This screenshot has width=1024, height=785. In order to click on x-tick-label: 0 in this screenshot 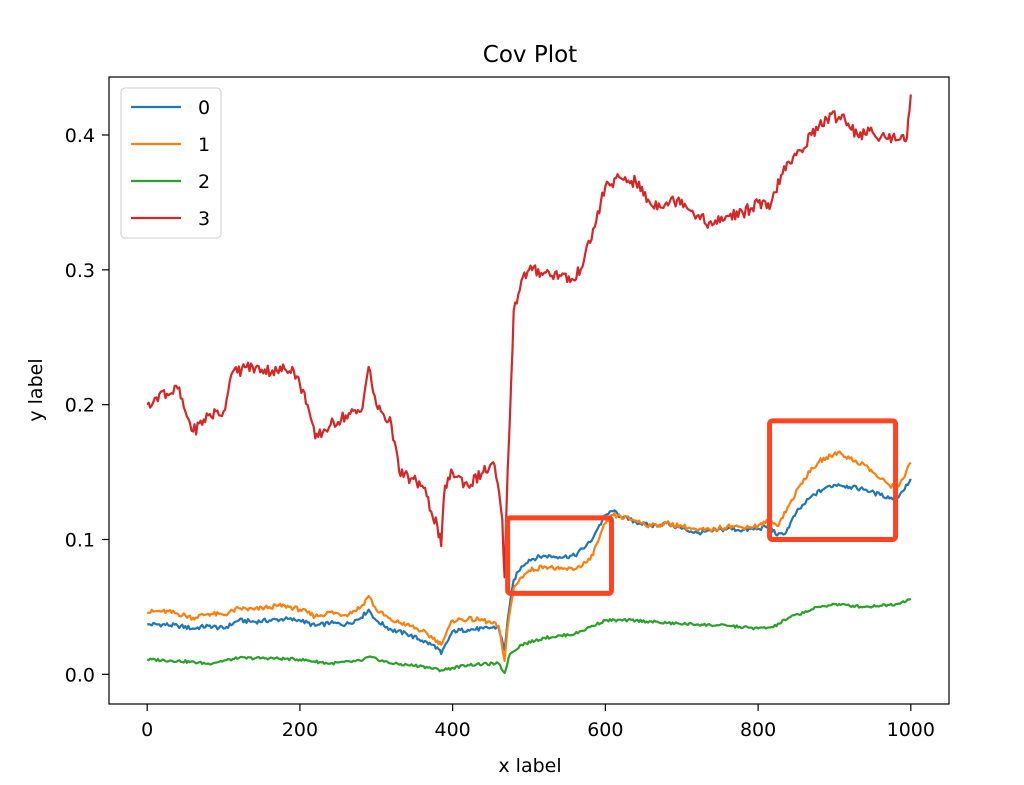, I will do `click(147, 730)`.